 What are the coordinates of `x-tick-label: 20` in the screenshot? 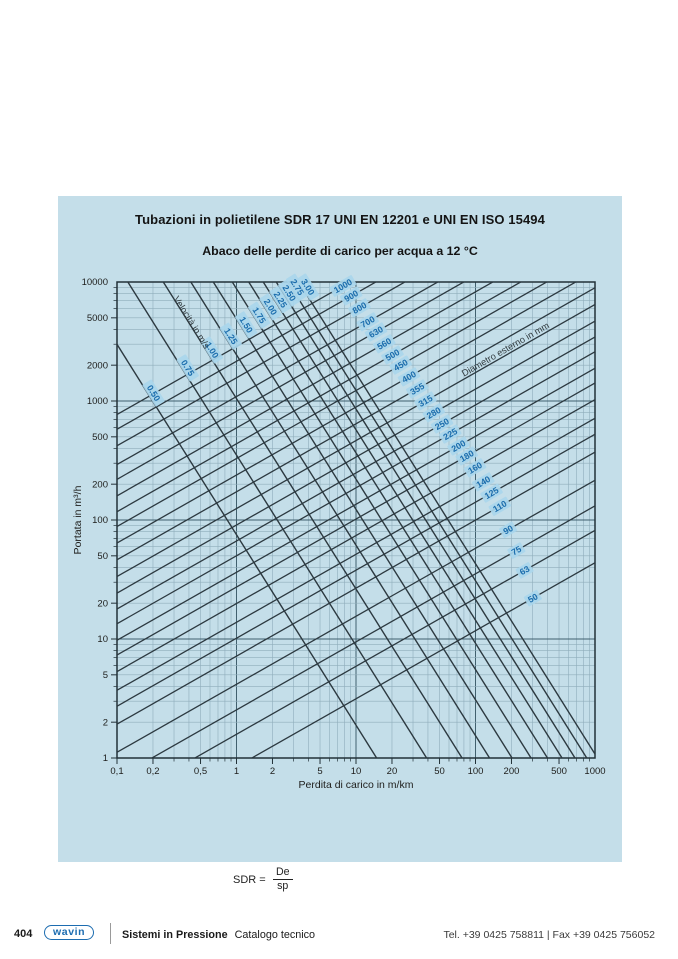 It's located at (392, 771).